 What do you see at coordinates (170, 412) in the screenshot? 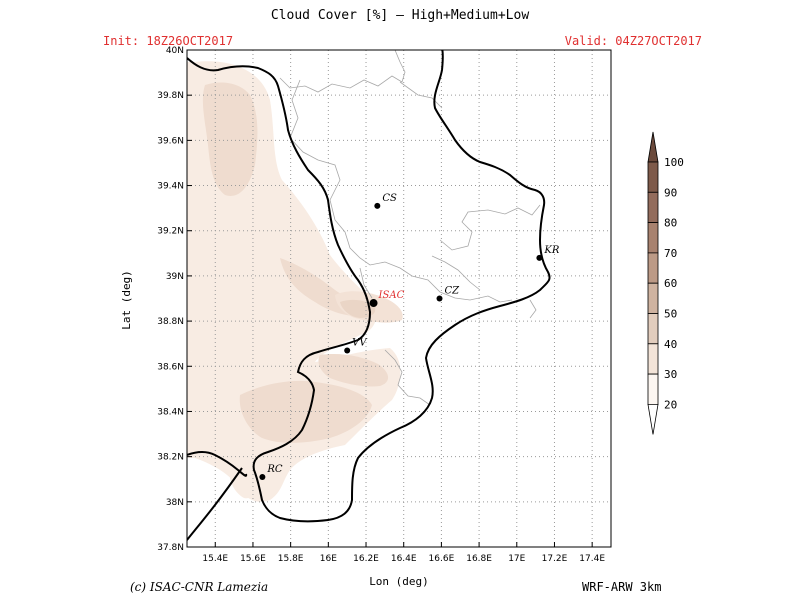
I see `y-tick-label: 38.4N` at bounding box center [170, 412].